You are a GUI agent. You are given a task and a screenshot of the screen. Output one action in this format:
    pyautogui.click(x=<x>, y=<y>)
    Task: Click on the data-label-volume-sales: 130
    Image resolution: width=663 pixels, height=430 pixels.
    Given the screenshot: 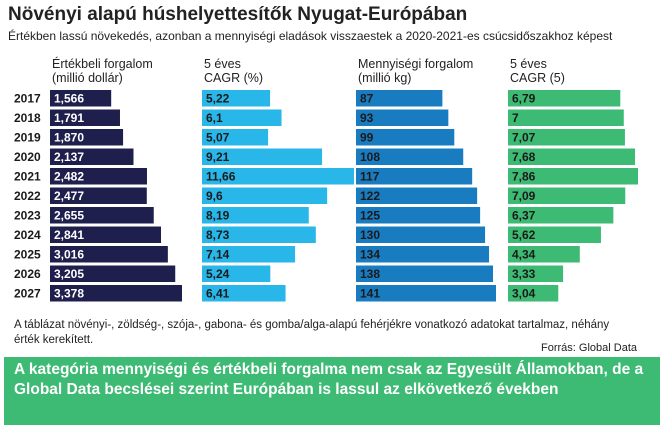 What is the action you would take?
    pyautogui.click(x=370, y=235)
    